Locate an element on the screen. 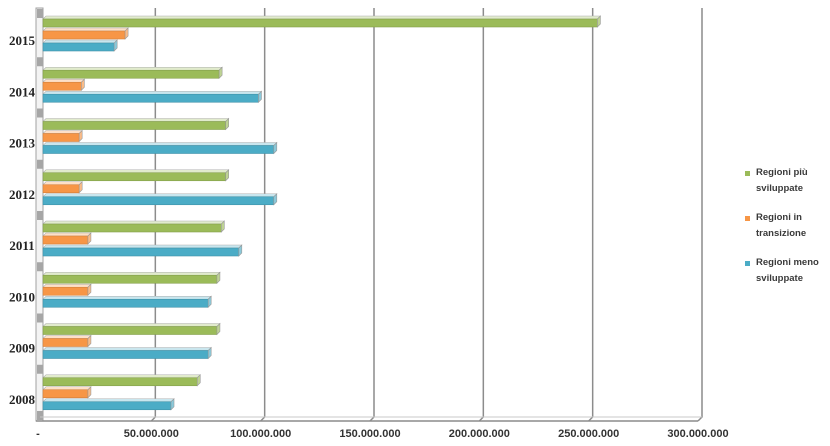 This screenshot has width=830, height=446. category-label: 2011 is located at coordinates (21, 245).